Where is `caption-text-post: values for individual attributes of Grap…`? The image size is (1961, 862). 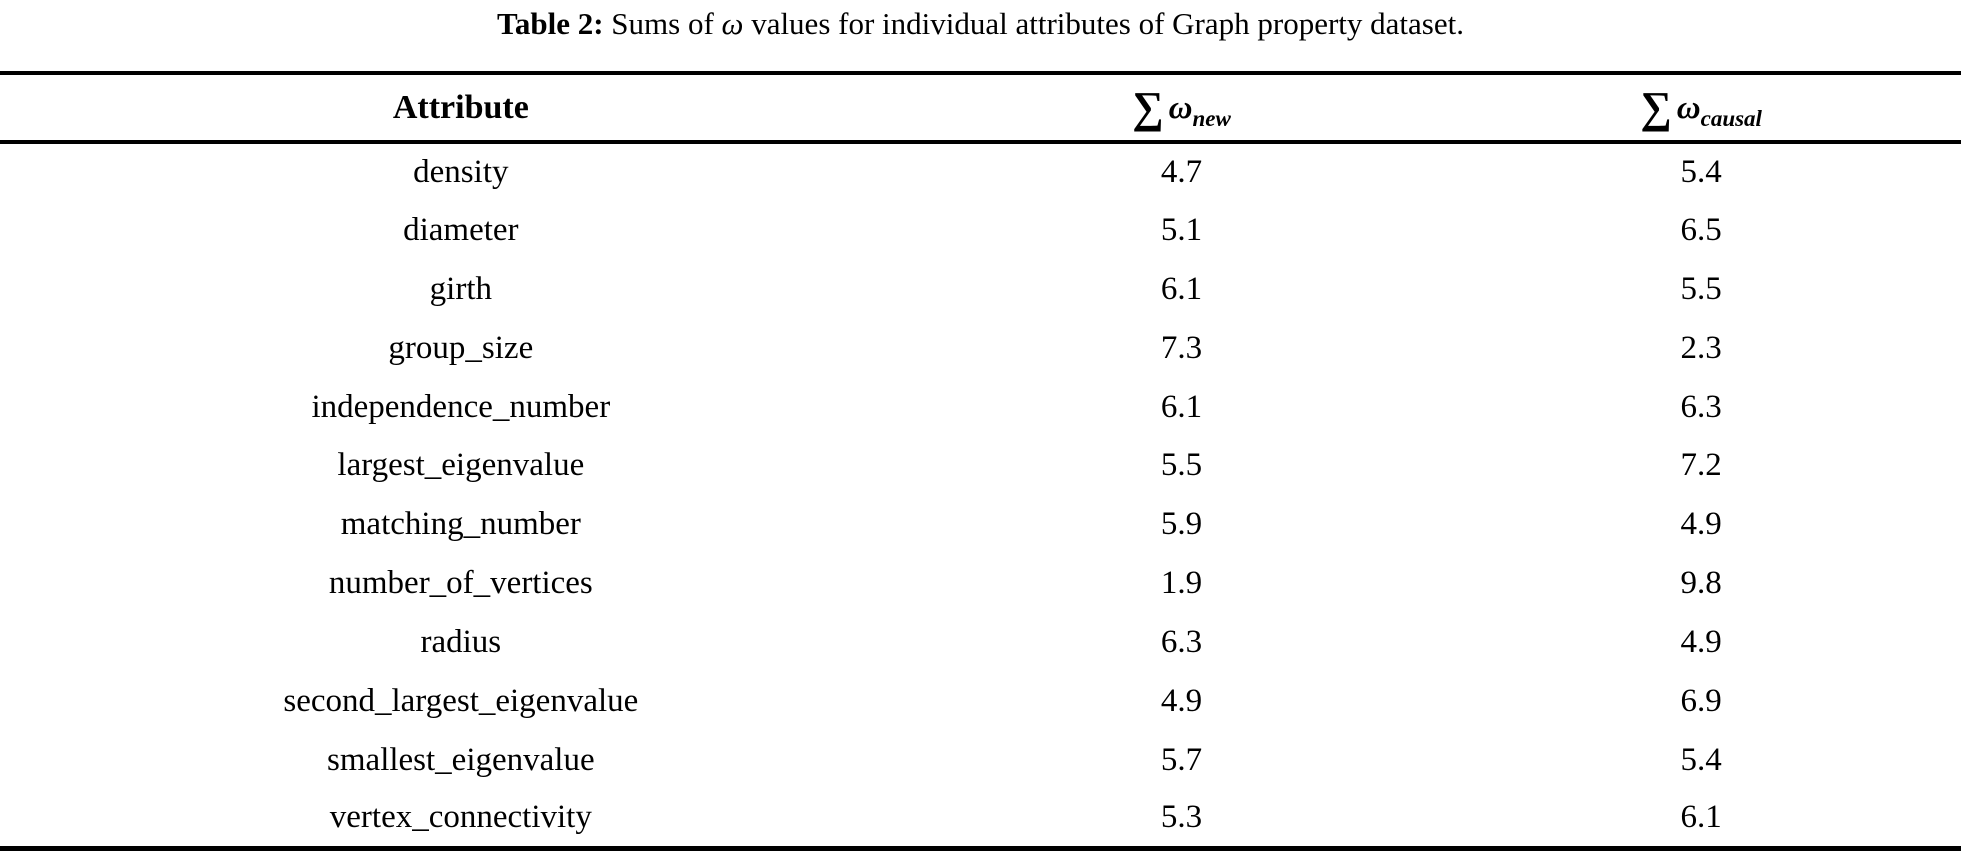 caption-text-post: values for individual attributes of Grap… is located at coordinates (1103, 23).